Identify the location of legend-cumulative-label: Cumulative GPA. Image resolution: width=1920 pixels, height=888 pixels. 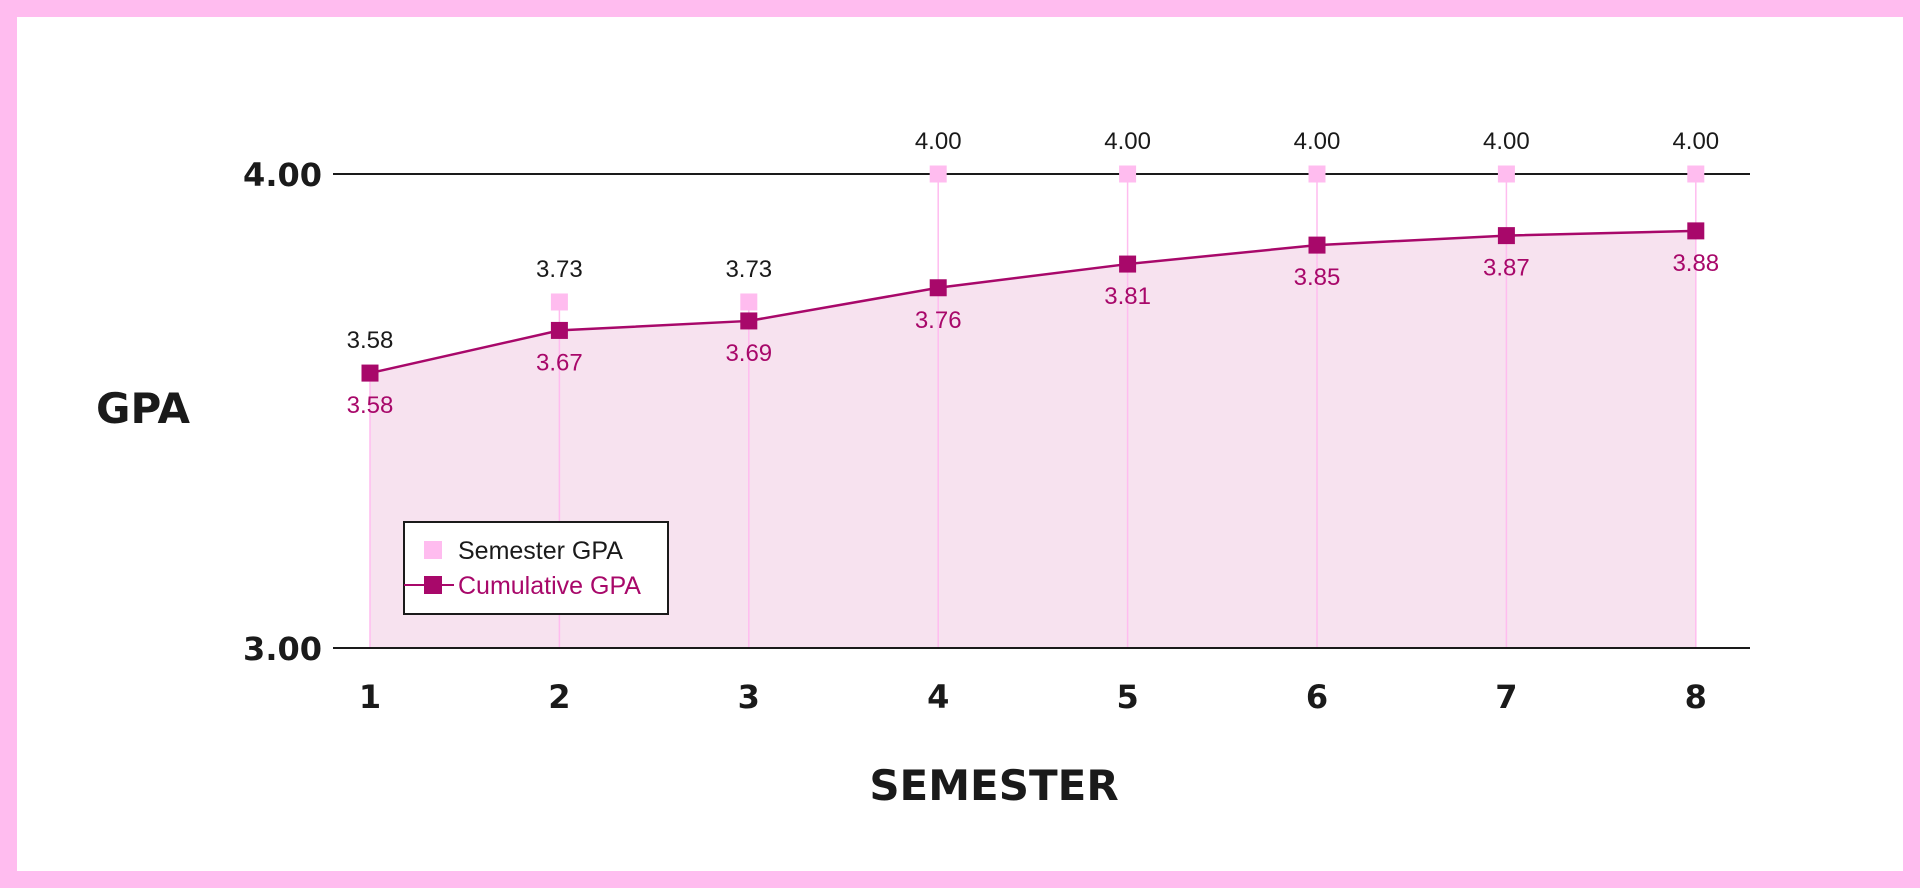
(549, 586).